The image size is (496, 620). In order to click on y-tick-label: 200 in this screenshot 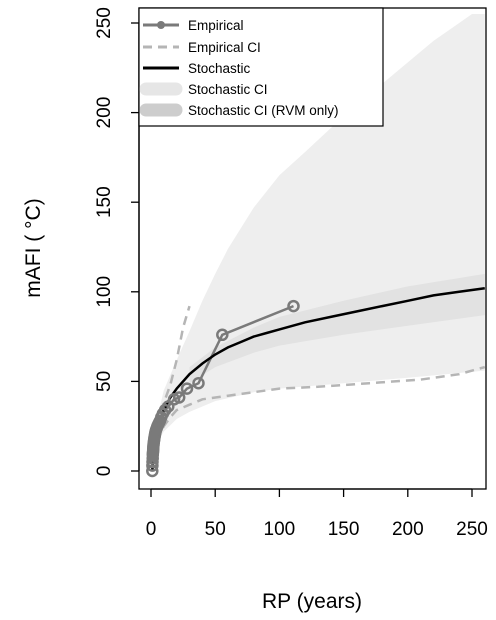, I will do `click(104, 113)`.